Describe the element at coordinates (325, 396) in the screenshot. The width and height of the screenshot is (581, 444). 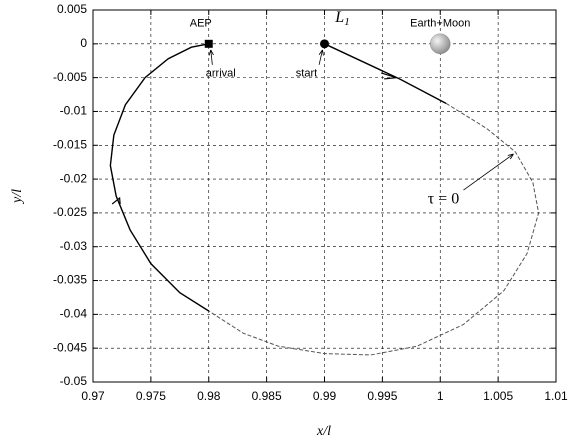
I see `x-tick-label: 0.99` at that location.